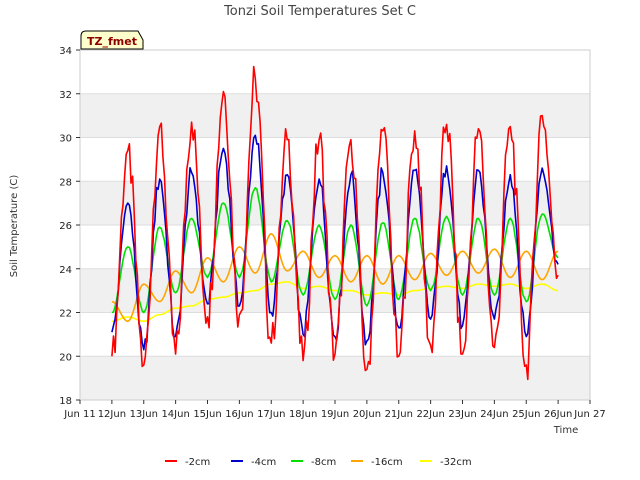  Describe the element at coordinates (271, 414) in the screenshot. I see `x-tick-label: 17Jun` at that location.